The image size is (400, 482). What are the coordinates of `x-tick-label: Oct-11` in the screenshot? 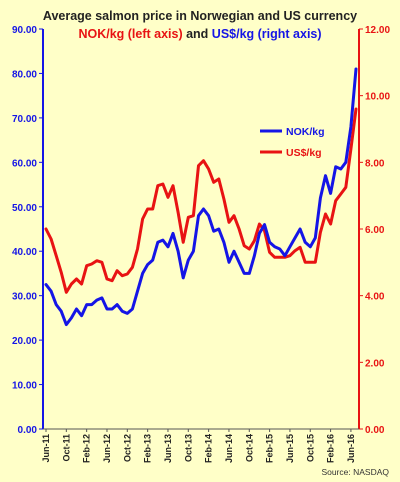 It's located at (66, 448).